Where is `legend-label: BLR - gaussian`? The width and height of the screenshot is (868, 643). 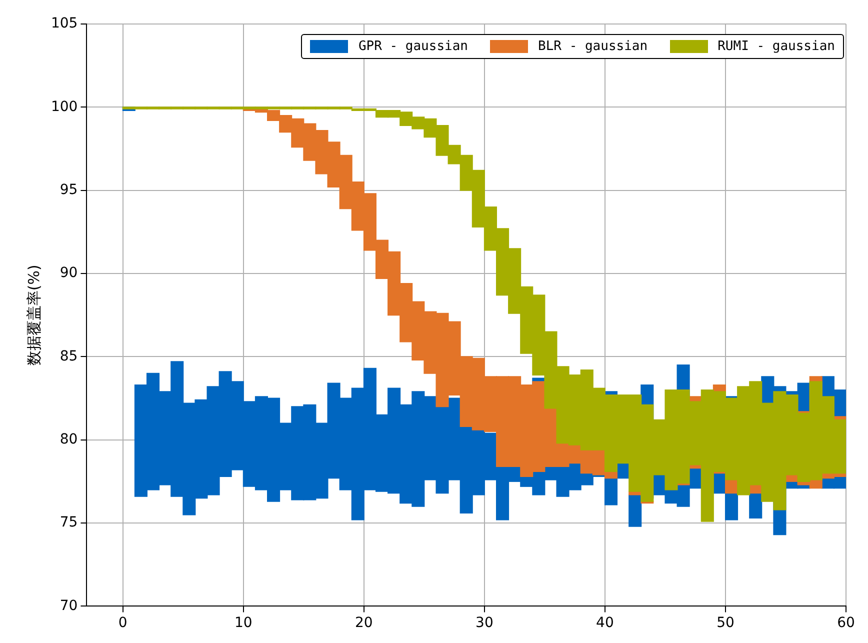 legend-label: BLR - gaussian is located at coordinates (593, 46).